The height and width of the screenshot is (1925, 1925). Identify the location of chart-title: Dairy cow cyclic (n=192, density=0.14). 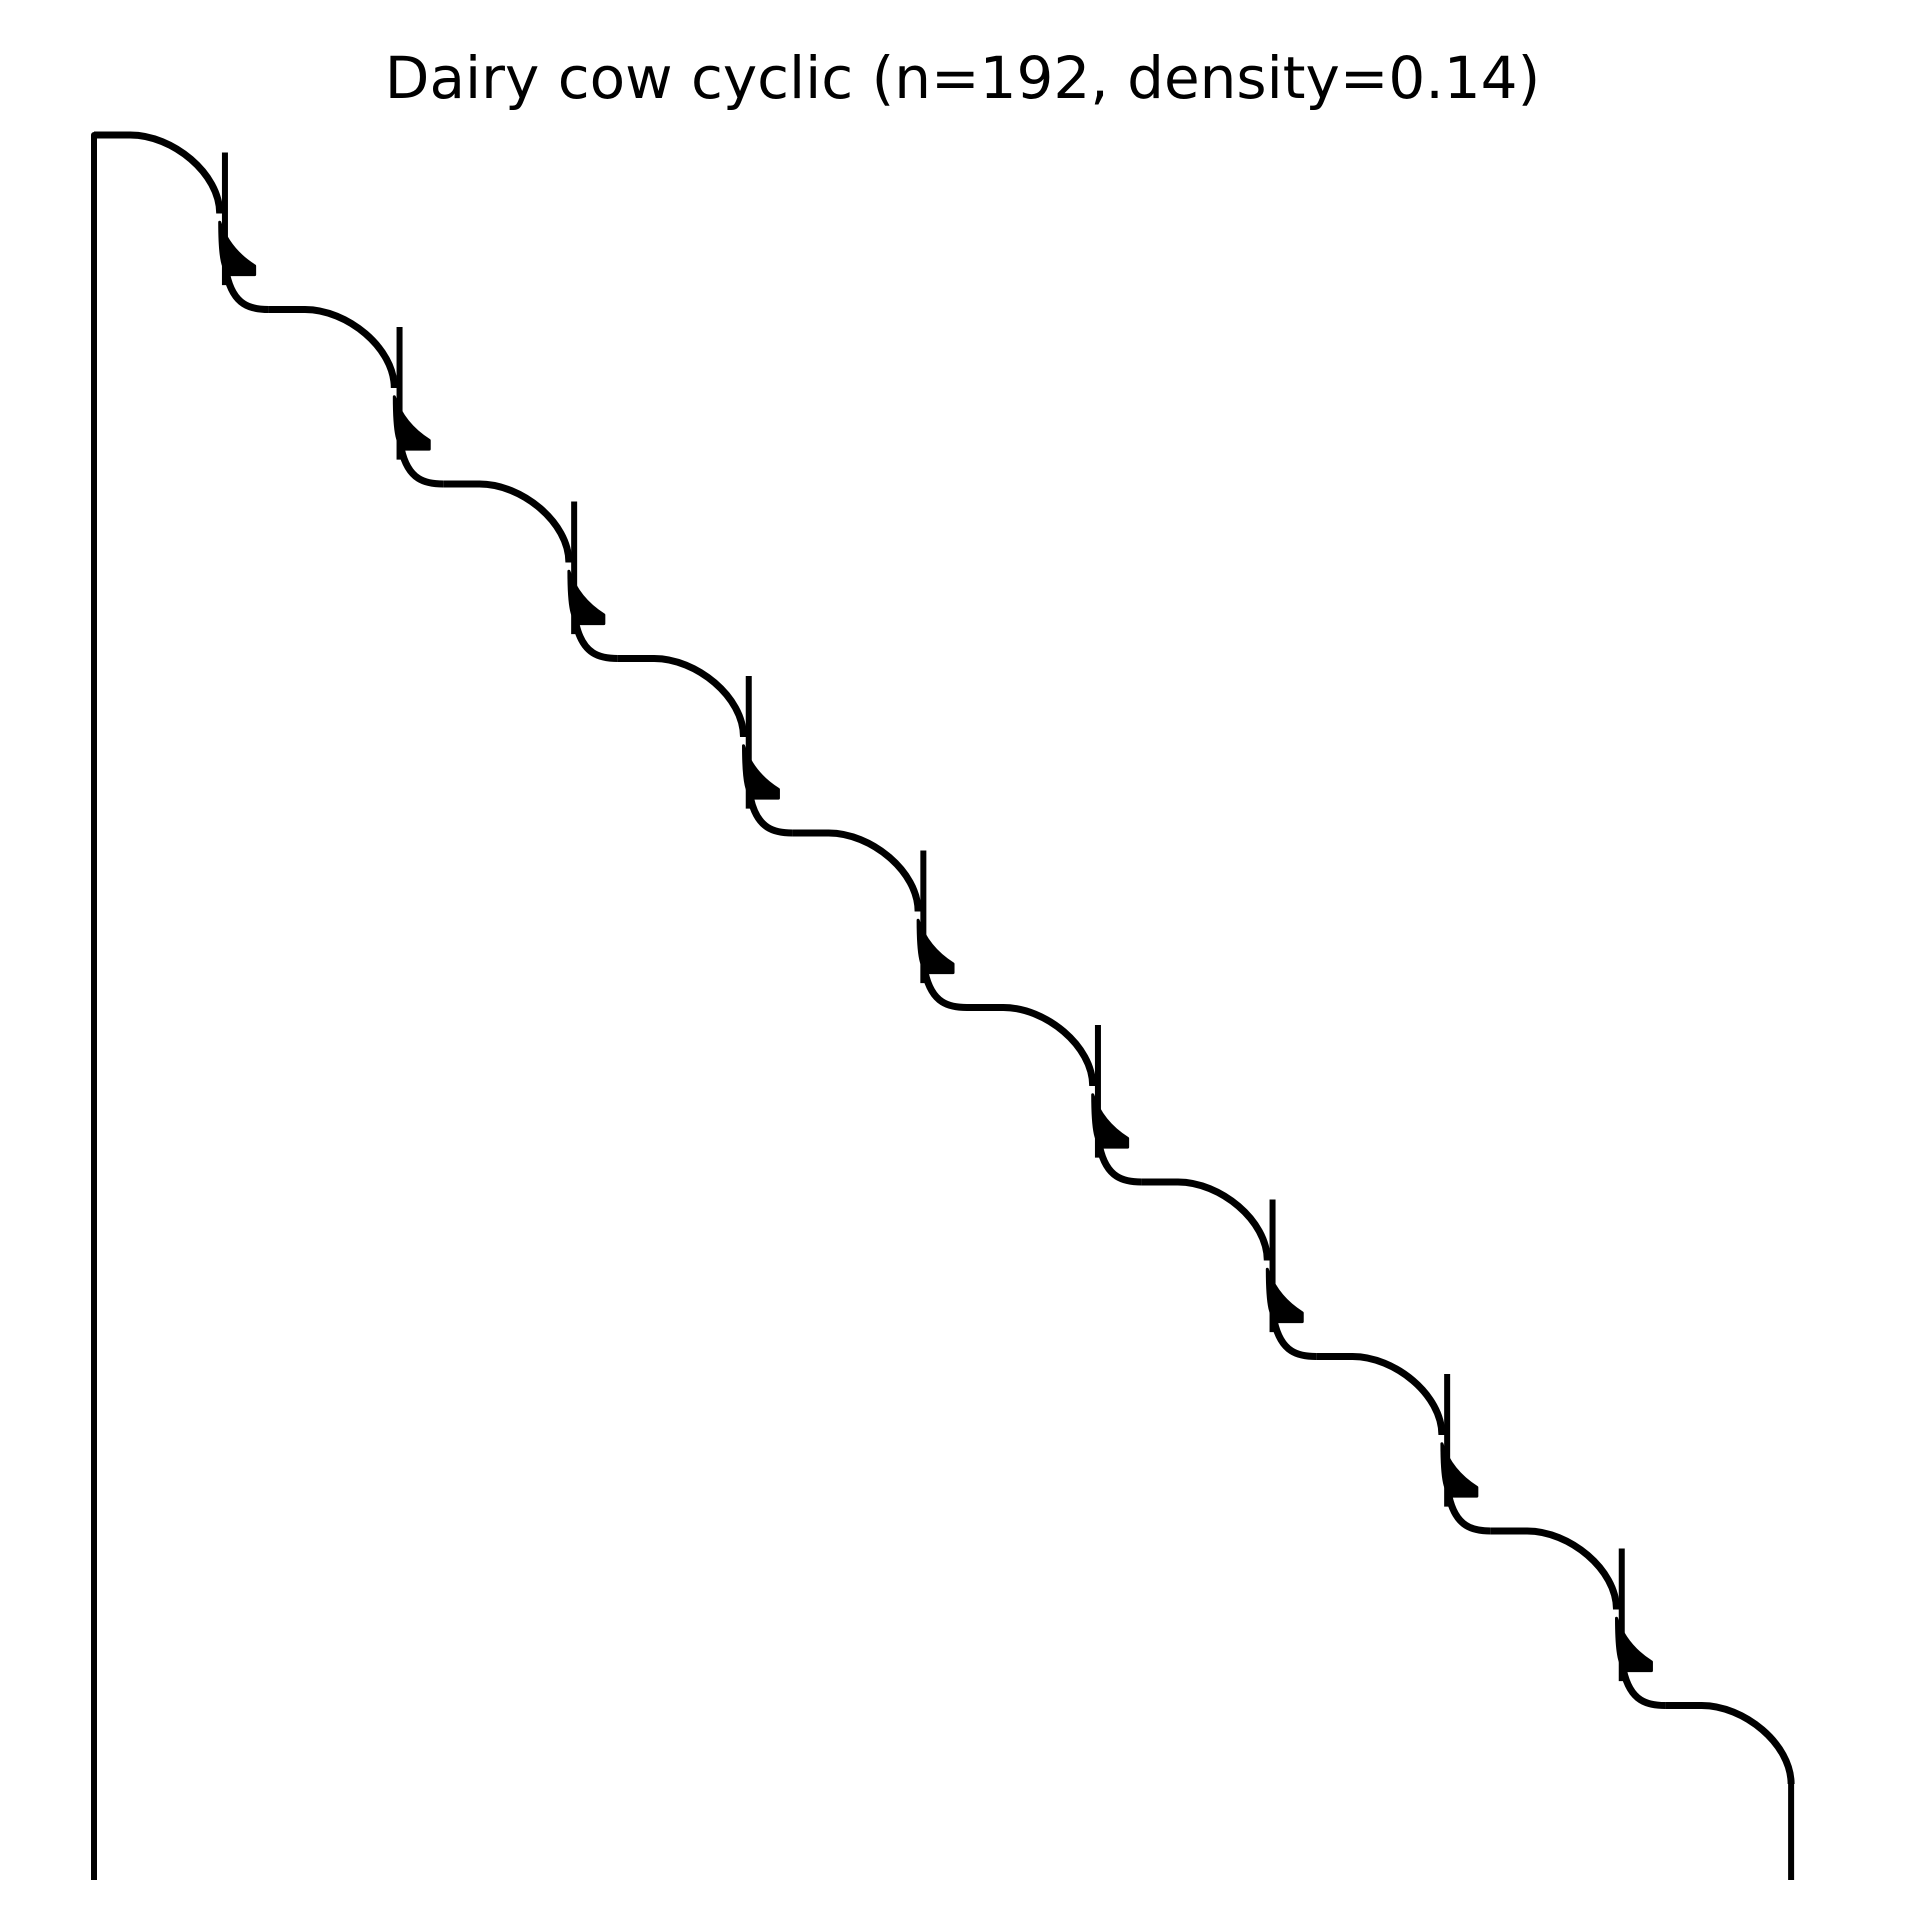
(962, 78).